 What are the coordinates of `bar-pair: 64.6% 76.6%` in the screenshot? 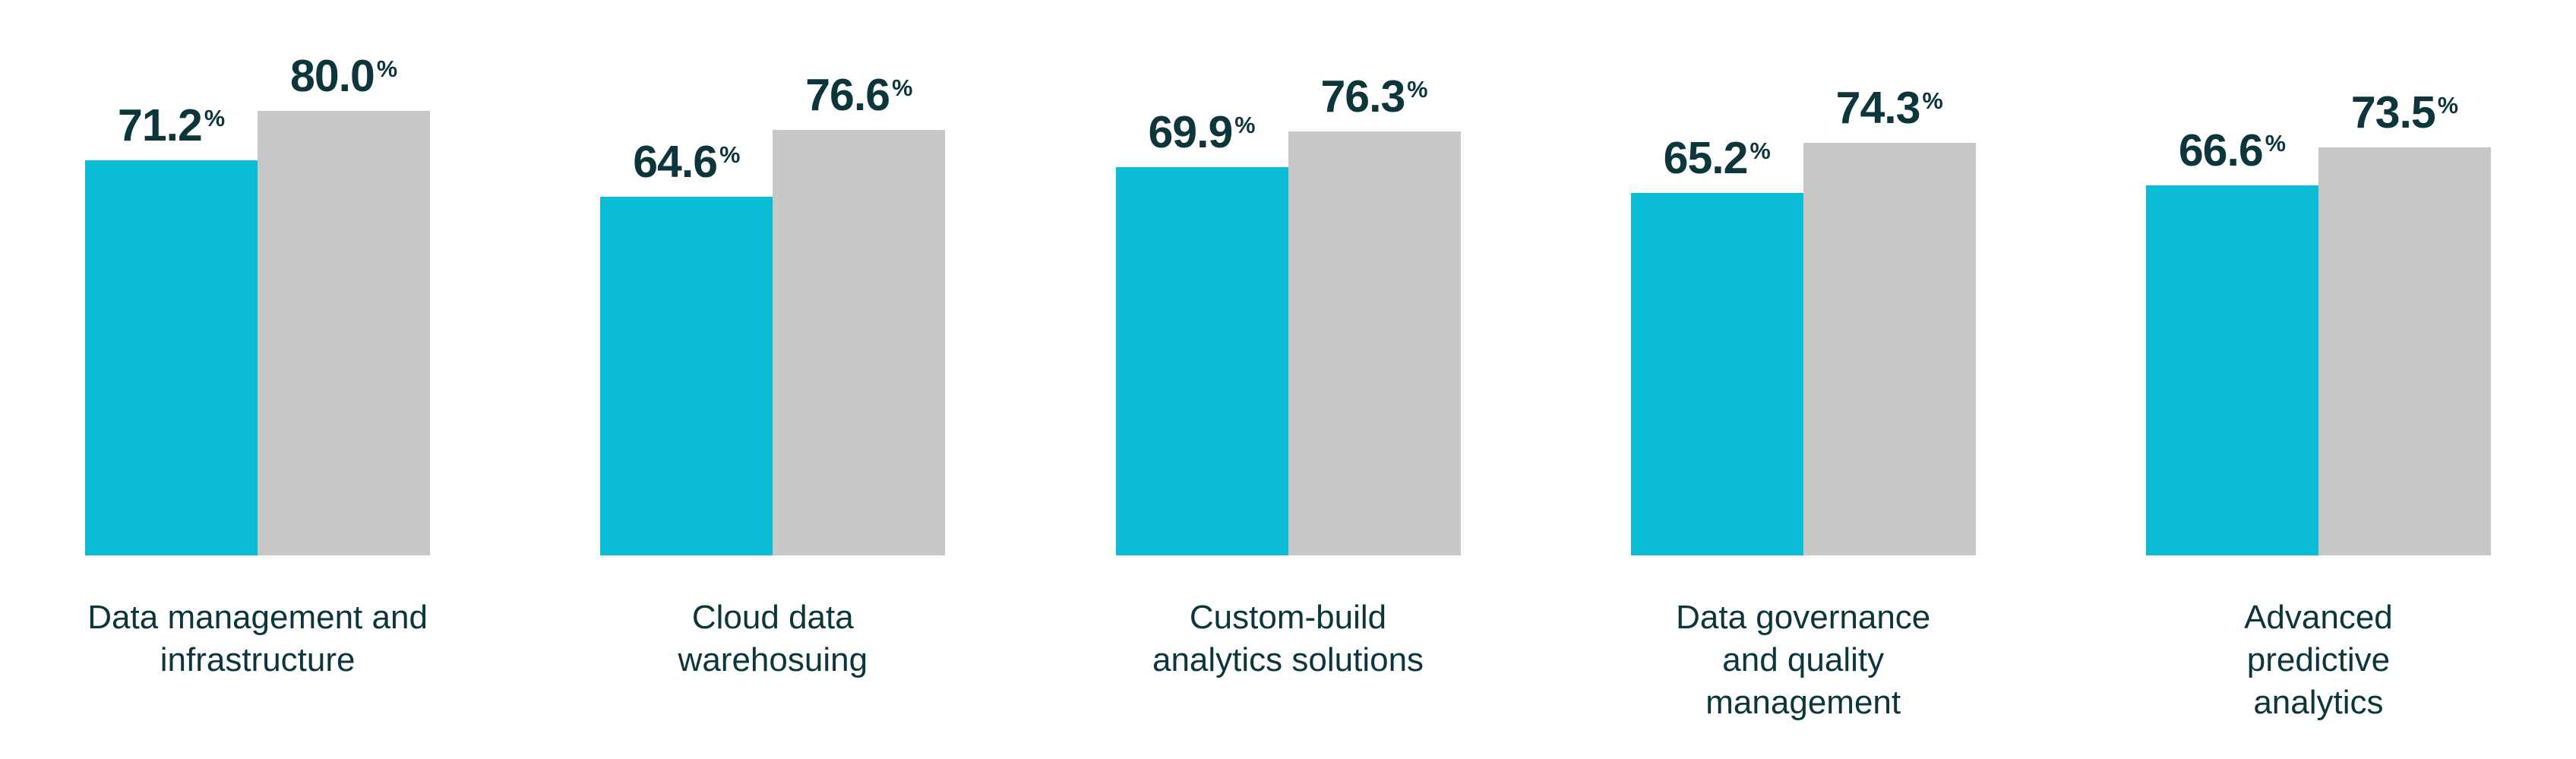 It's located at (773, 277).